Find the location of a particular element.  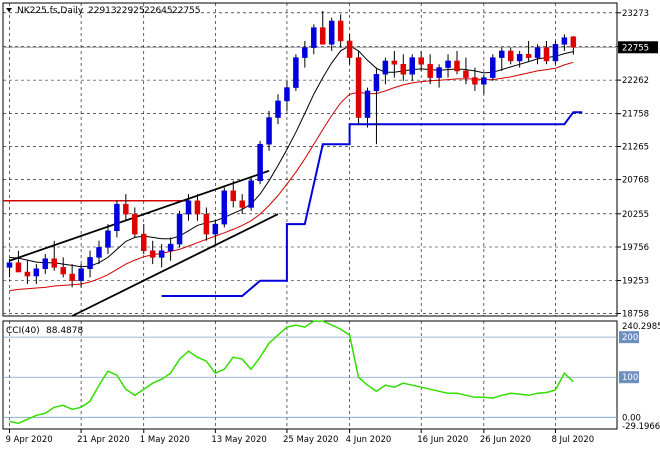

cci-tick-label: 240.2985 is located at coordinates (641, 327).